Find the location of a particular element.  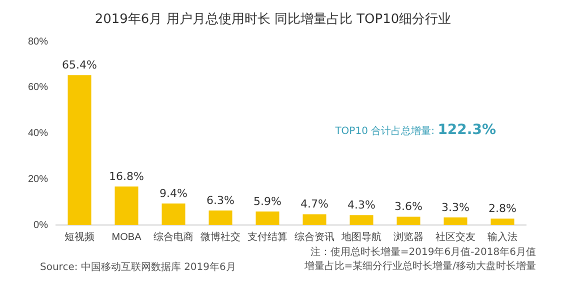

y-tick-label: 20% is located at coordinates (38, 179).